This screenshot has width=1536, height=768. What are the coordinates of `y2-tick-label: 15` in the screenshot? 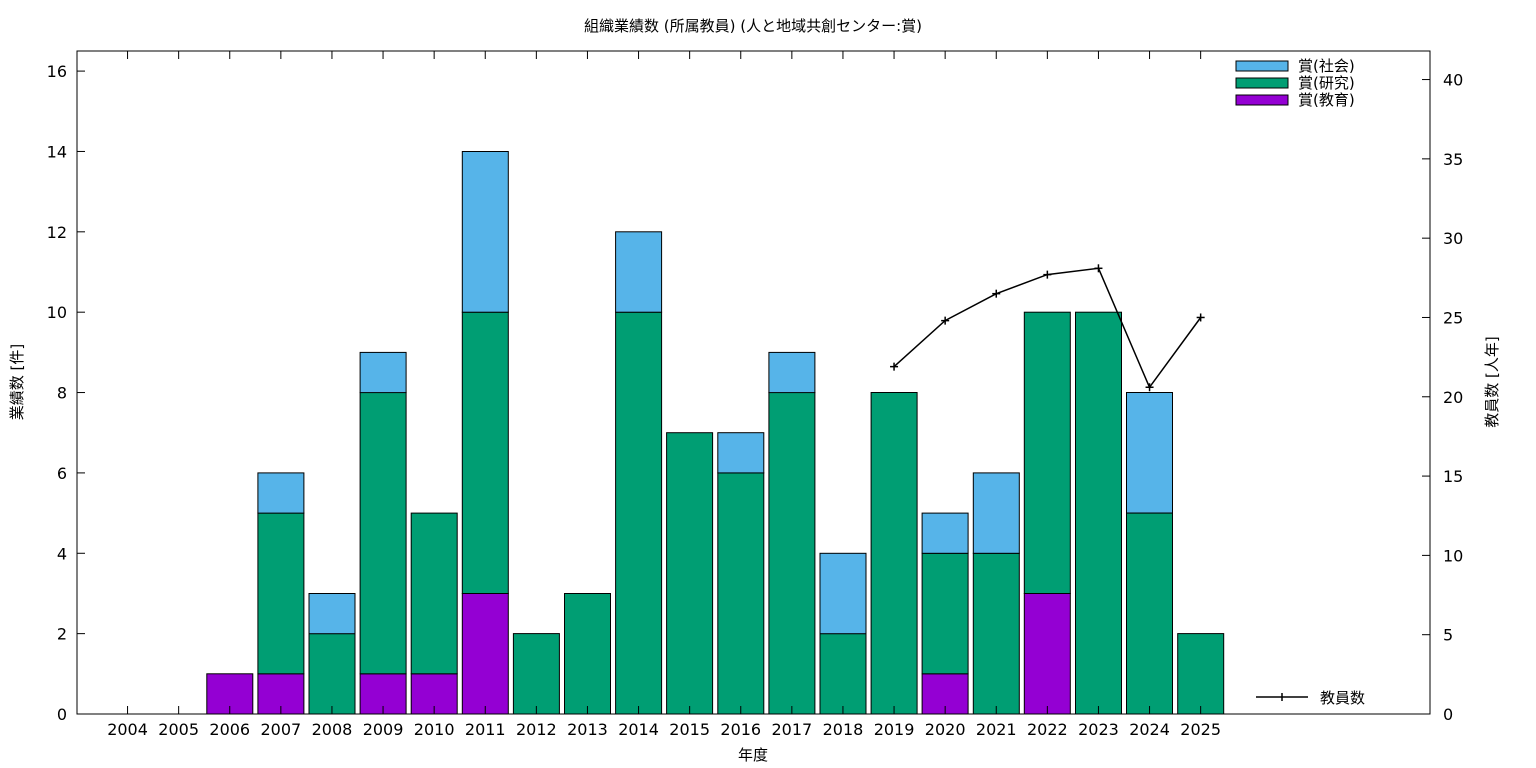 It's located at (1453, 476).